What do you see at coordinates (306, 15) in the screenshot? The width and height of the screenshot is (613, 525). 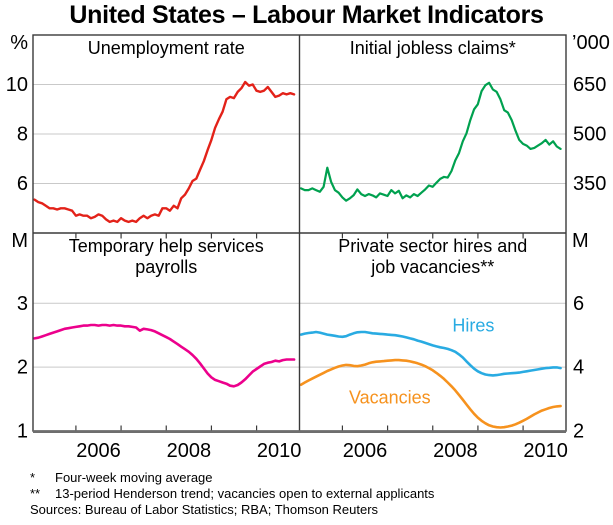 I see `chart-title: United States – Labour Market Indicators` at bounding box center [306, 15].